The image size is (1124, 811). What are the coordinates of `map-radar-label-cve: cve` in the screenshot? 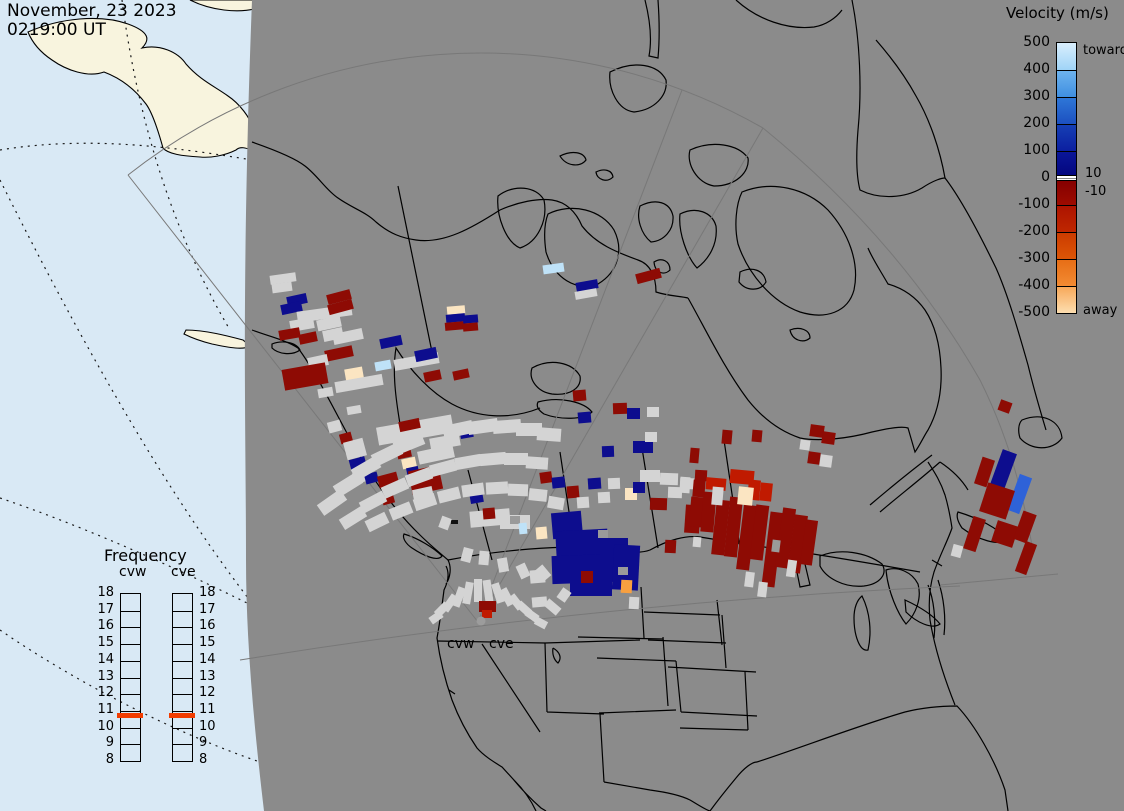 It's located at (501, 644).